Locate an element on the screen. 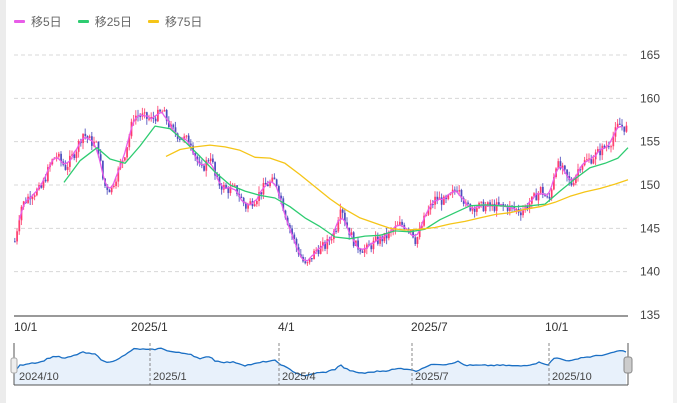 The height and width of the screenshot is (403, 677). x-tick-label: 4/1 is located at coordinates (286, 327).